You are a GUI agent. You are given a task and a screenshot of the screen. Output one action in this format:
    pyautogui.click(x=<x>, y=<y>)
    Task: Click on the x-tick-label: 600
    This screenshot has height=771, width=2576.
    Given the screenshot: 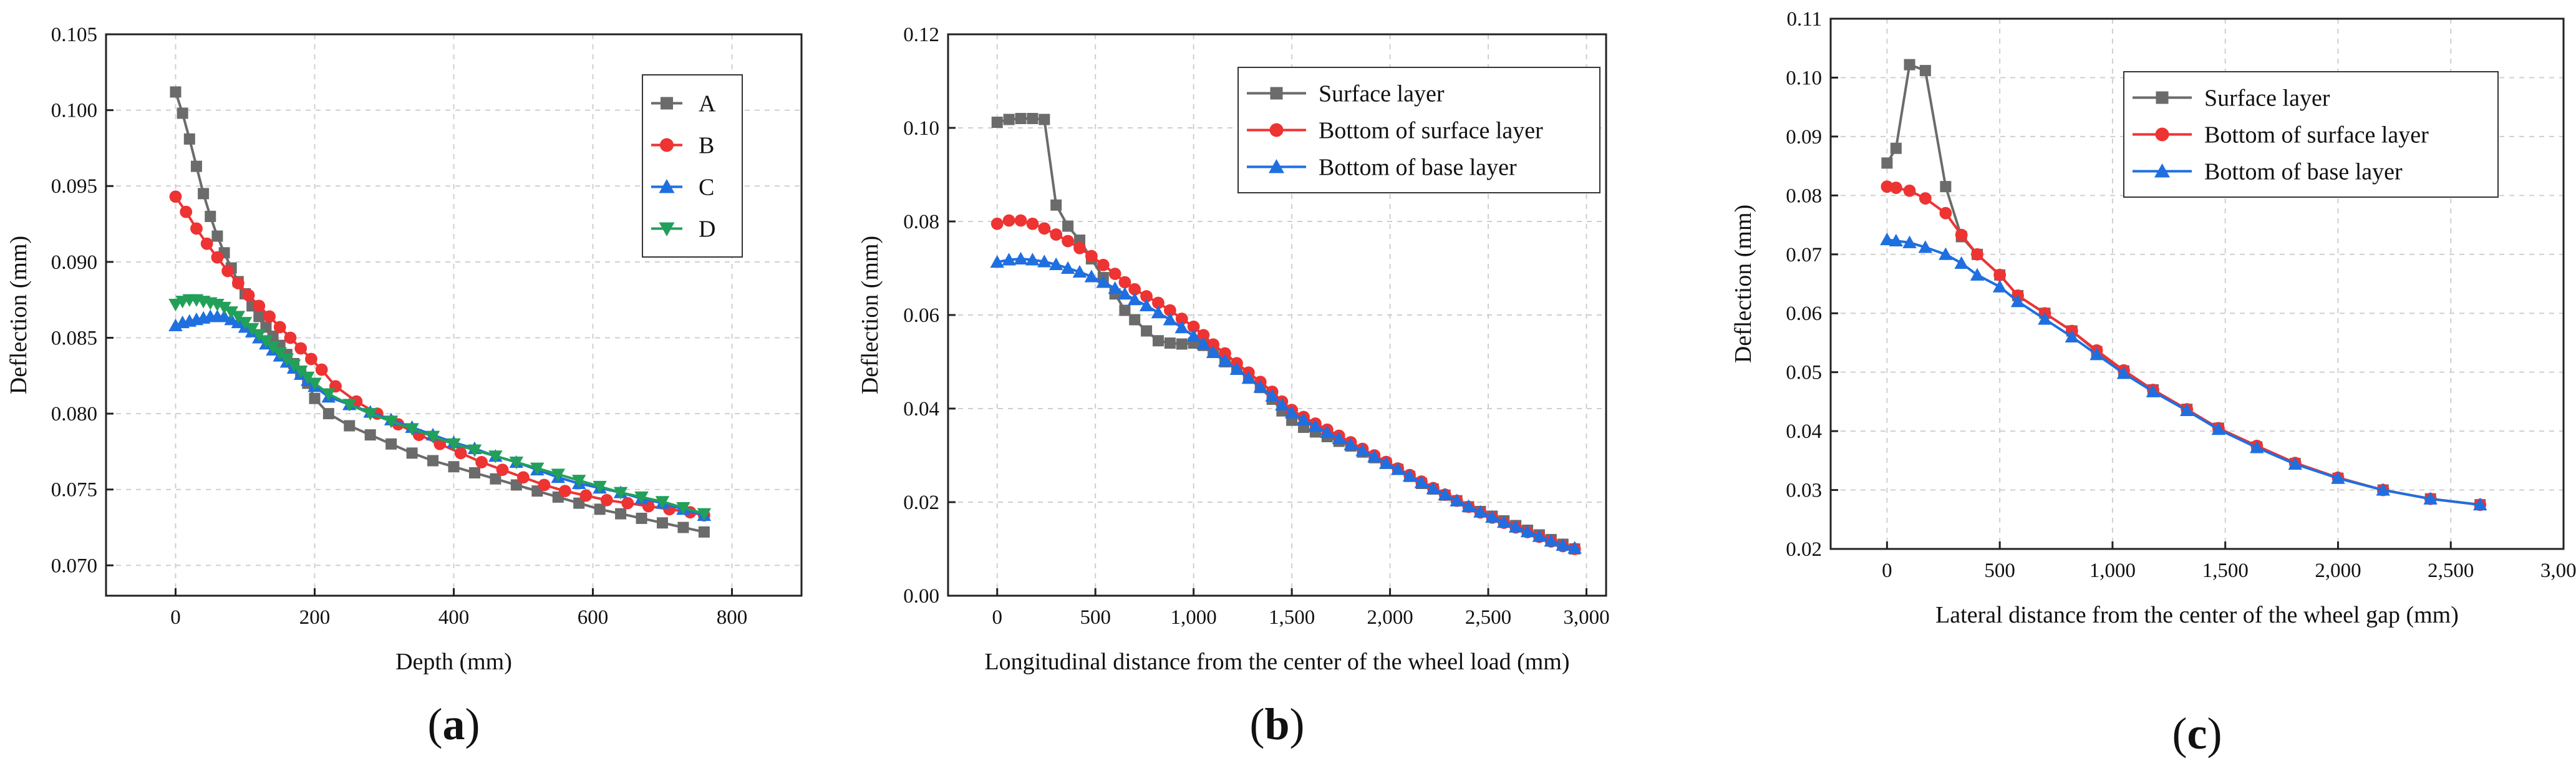 What is the action you would take?
    pyautogui.click(x=593, y=617)
    